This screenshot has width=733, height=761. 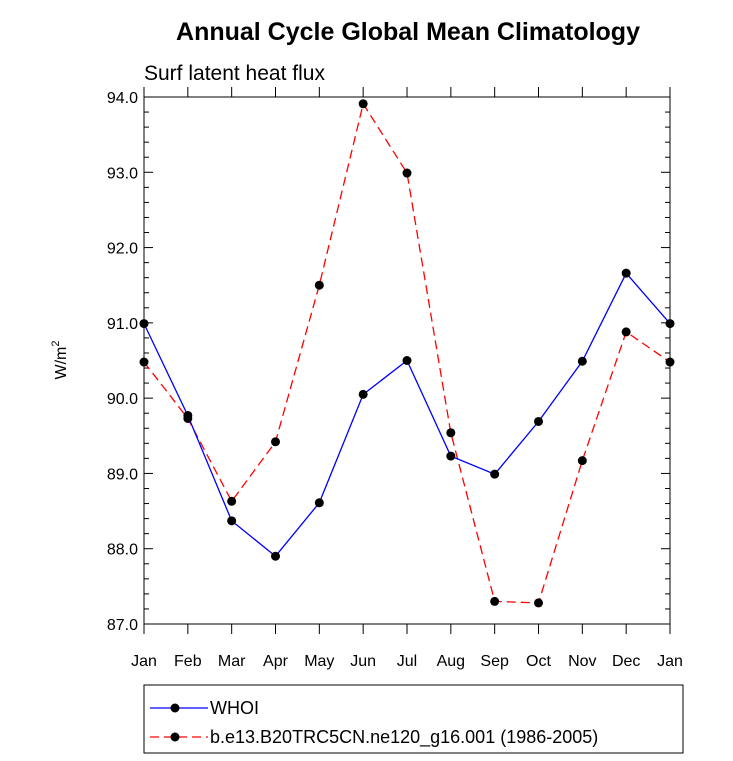 I want to click on x-tick-label: Jul, so click(x=407, y=661).